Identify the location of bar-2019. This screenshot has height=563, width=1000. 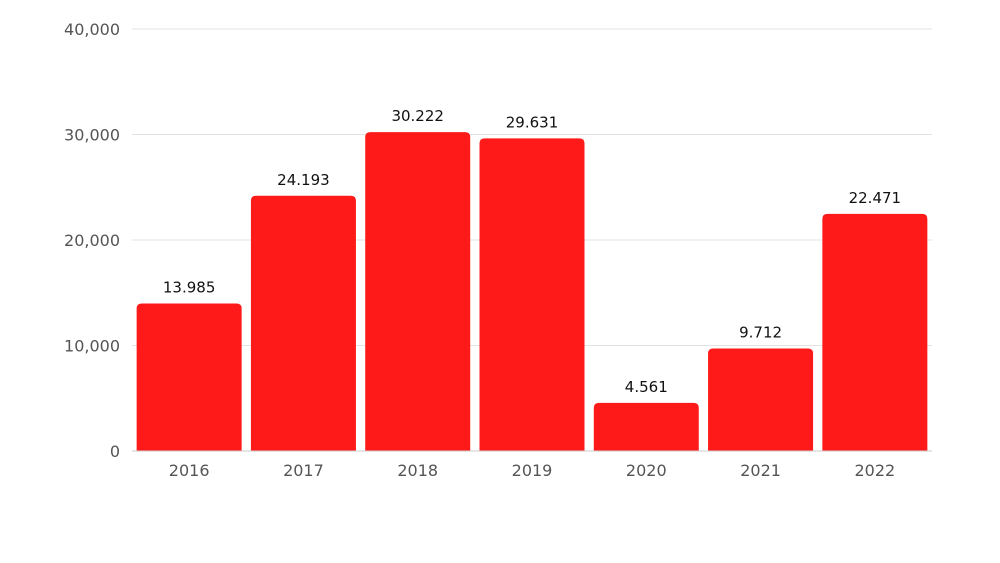
(532, 294).